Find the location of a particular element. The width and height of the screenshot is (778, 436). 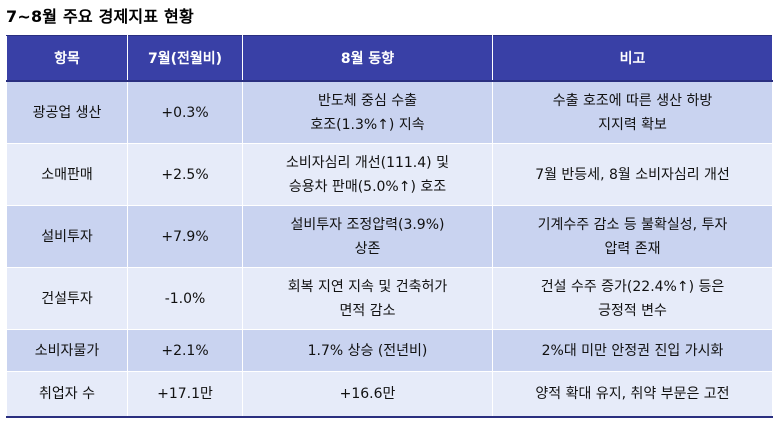

trend-line: 설비투자 조정압력(3.9%) is located at coordinates (367, 224).